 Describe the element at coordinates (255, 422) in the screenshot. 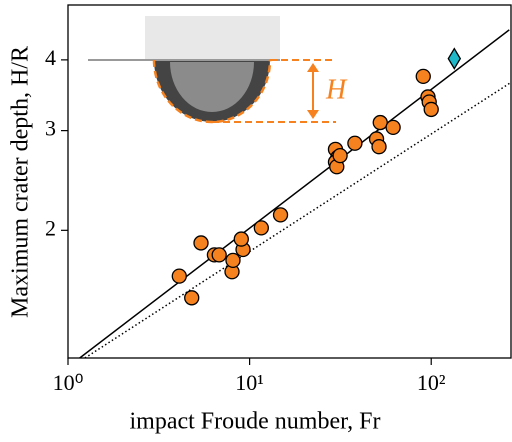

I see `x-axis-label: impact Froude number, Fr` at that location.